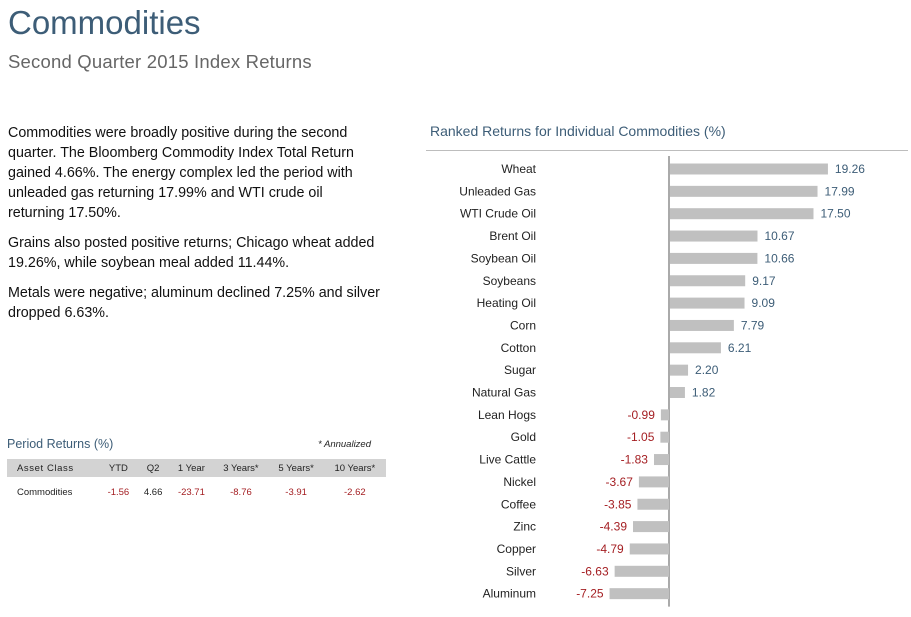 The image size is (911, 617). Describe the element at coordinates (651, 527) in the screenshot. I see `bar-zinc` at that location.